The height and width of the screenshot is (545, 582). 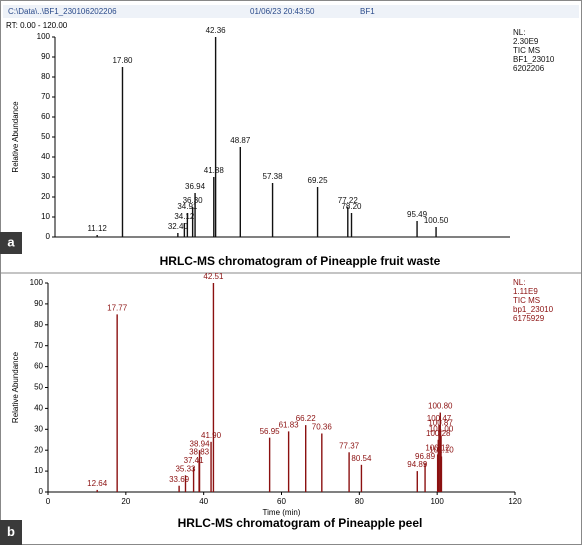 What do you see at coordinates (117, 307) in the screenshot?
I see `peak-label: 17.77` at bounding box center [117, 307].